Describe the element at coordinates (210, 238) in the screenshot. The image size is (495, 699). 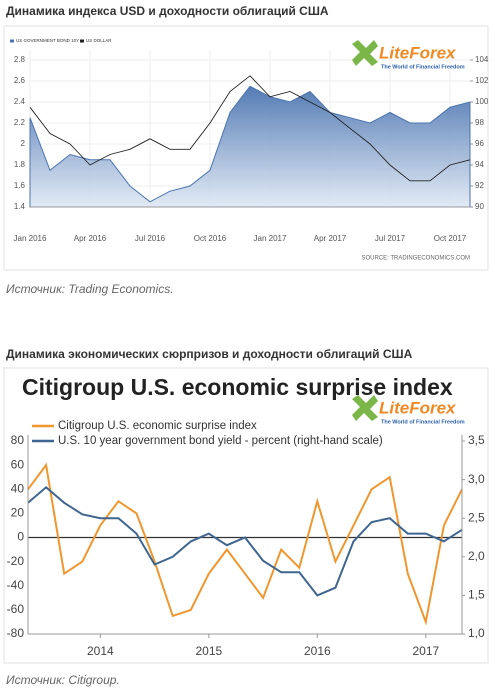
I see `x-tick-label: Oct 2016` at that location.